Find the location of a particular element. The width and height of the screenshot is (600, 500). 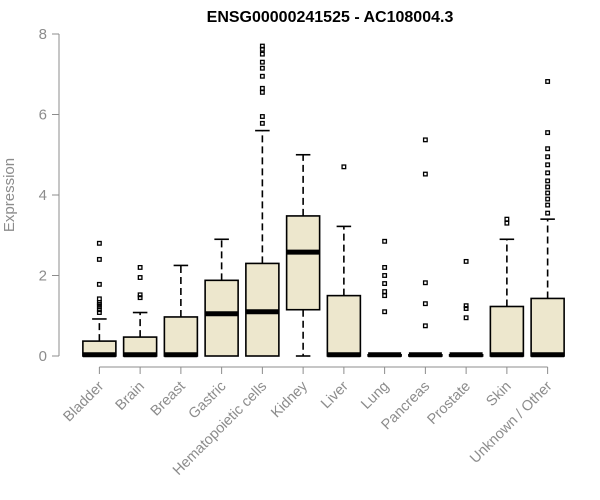

box-skin is located at coordinates (507, 287).